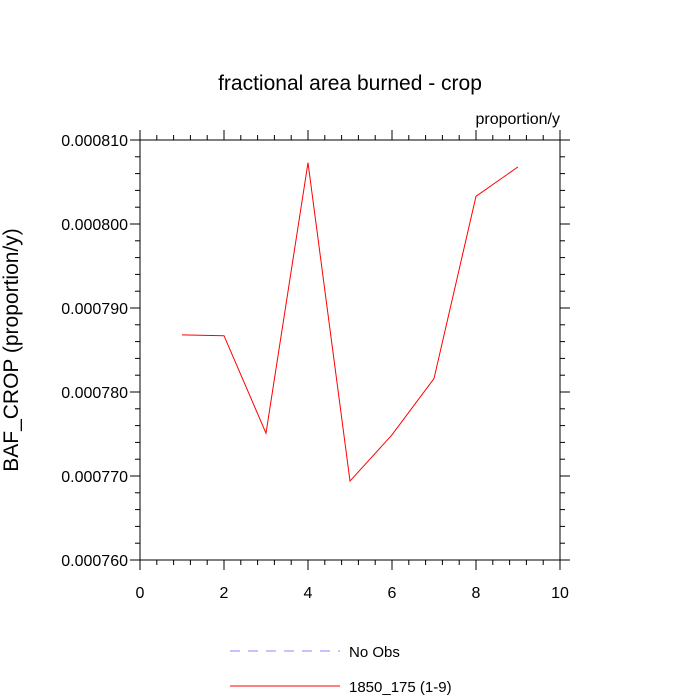  What do you see at coordinates (94, 309) in the screenshot?
I see `y-tick-label: 0.000790` at bounding box center [94, 309].